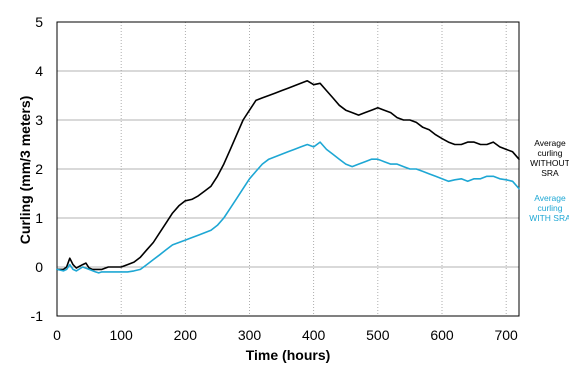 Image resolution: width=569 pixels, height=365 pixels. I want to click on x-tick-label: 600, so click(442, 335).